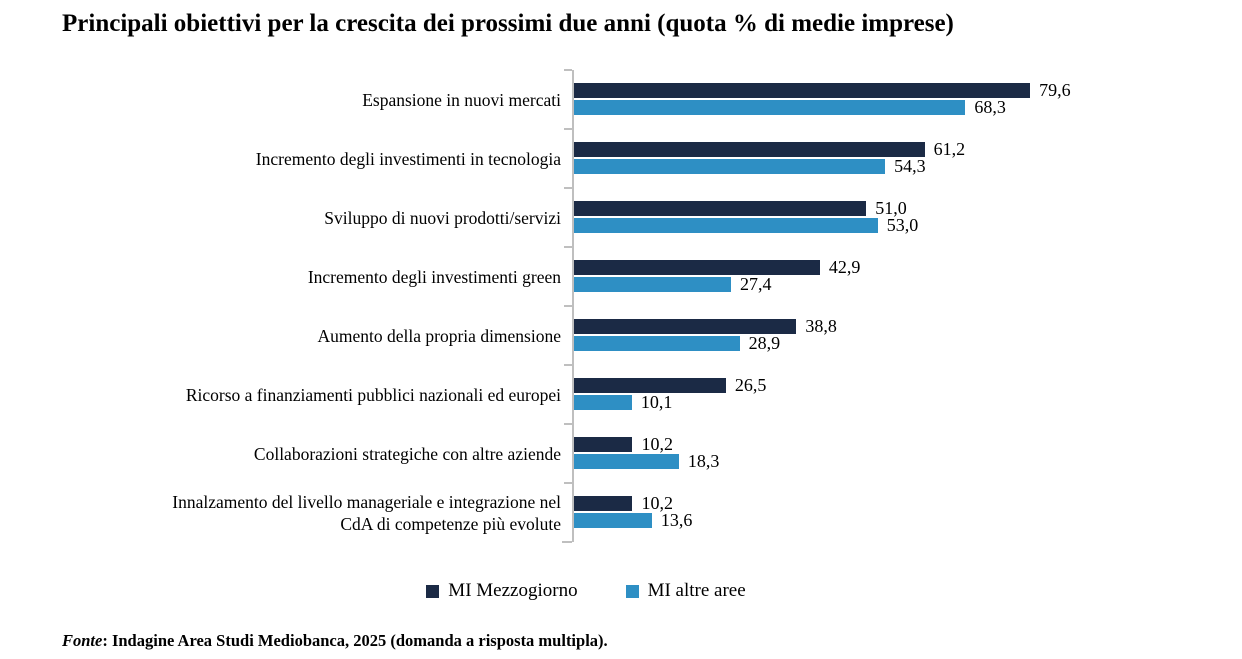  I want to click on bar-row: 61,2, so click(908, 149).